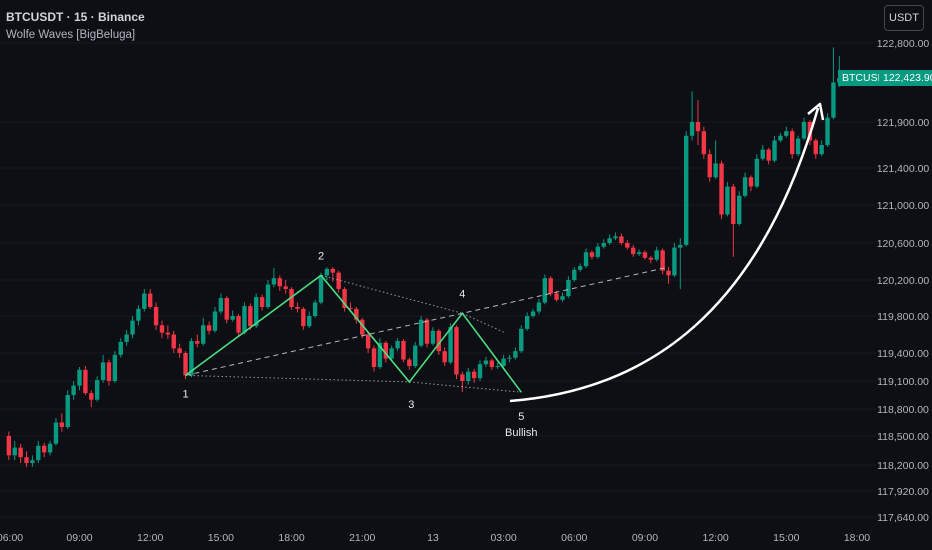 The image size is (932, 550). What do you see at coordinates (903, 317) in the screenshot?
I see `price-tick-label: 119,800.00` at bounding box center [903, 317].